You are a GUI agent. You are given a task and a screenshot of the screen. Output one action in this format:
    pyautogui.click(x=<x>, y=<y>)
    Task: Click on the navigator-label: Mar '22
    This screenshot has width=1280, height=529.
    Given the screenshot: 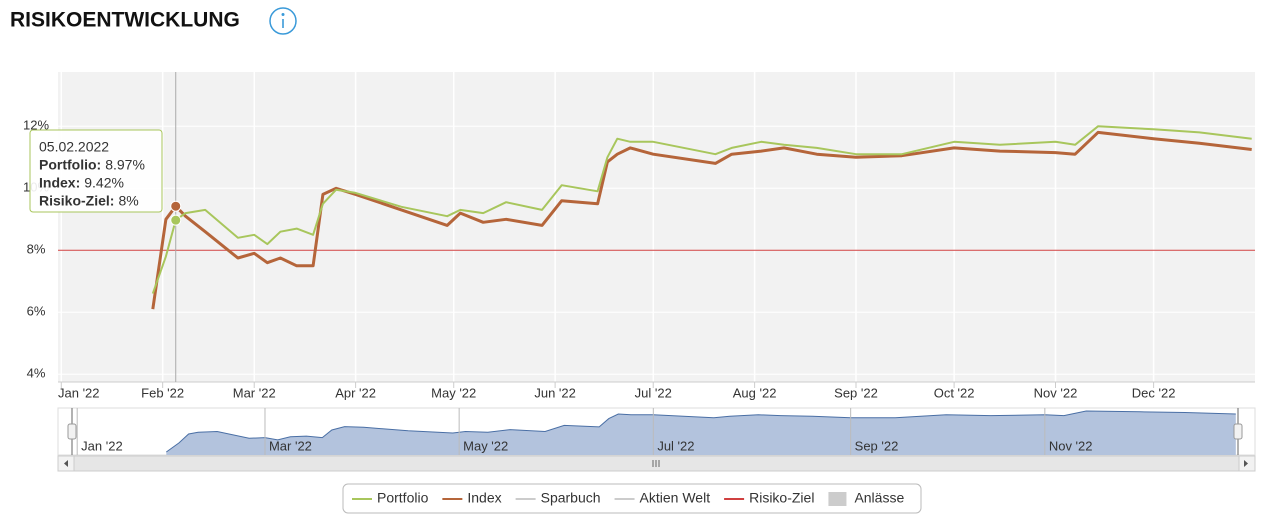 What is the action you would take?
    pyautogui.click(x=290, y=445)
    